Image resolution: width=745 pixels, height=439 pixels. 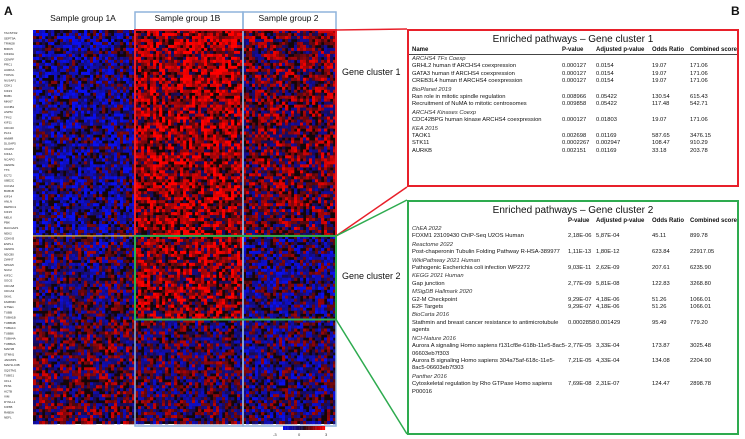 I want to click on gene-label: CKAP2, so click(x=9, y=149).